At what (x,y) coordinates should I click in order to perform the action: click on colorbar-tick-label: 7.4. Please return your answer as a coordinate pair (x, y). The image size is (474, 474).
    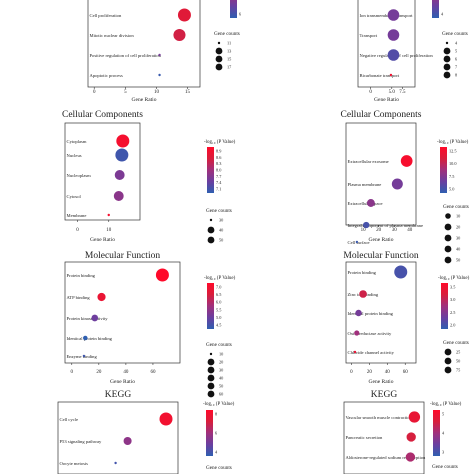
    Looking at the image, I should click on (219, 182).